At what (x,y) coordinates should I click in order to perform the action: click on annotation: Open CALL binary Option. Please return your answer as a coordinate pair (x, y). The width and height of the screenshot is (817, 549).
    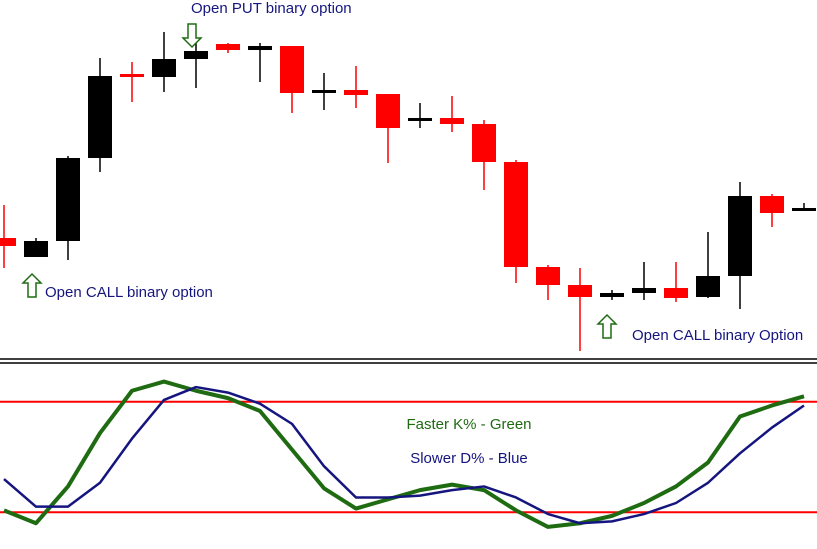
    Looking at the image, I should click on (717, 335).